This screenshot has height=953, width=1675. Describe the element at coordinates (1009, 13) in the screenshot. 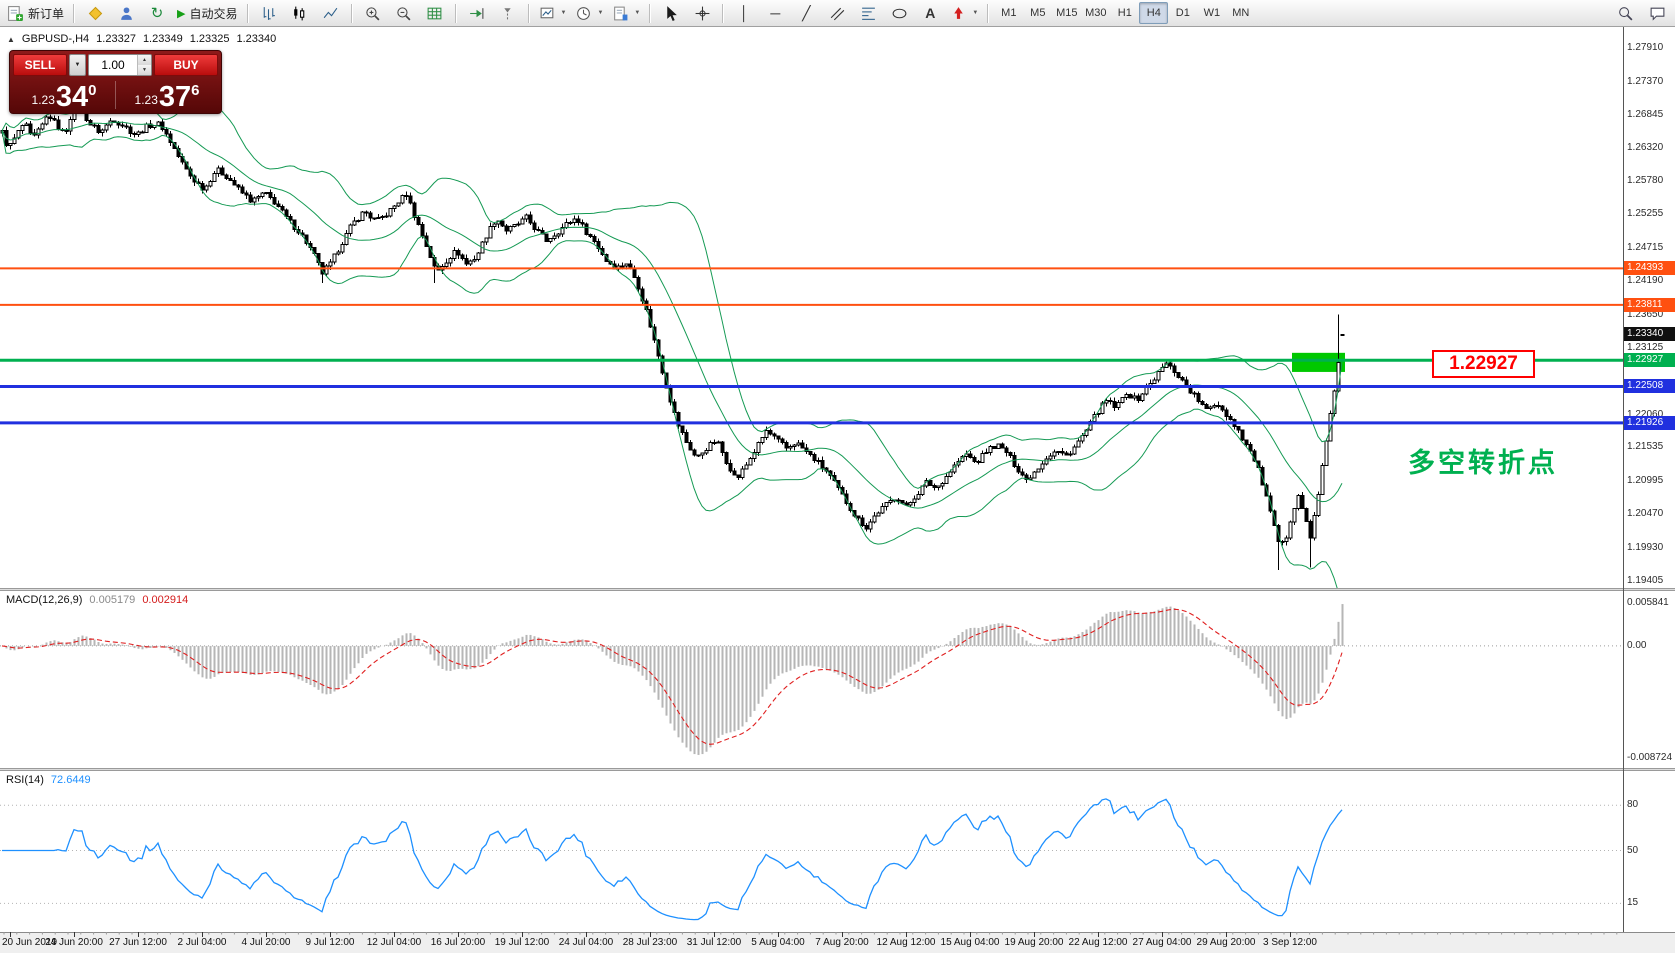

I see `tab-timeframe-m1: M1` at that location.